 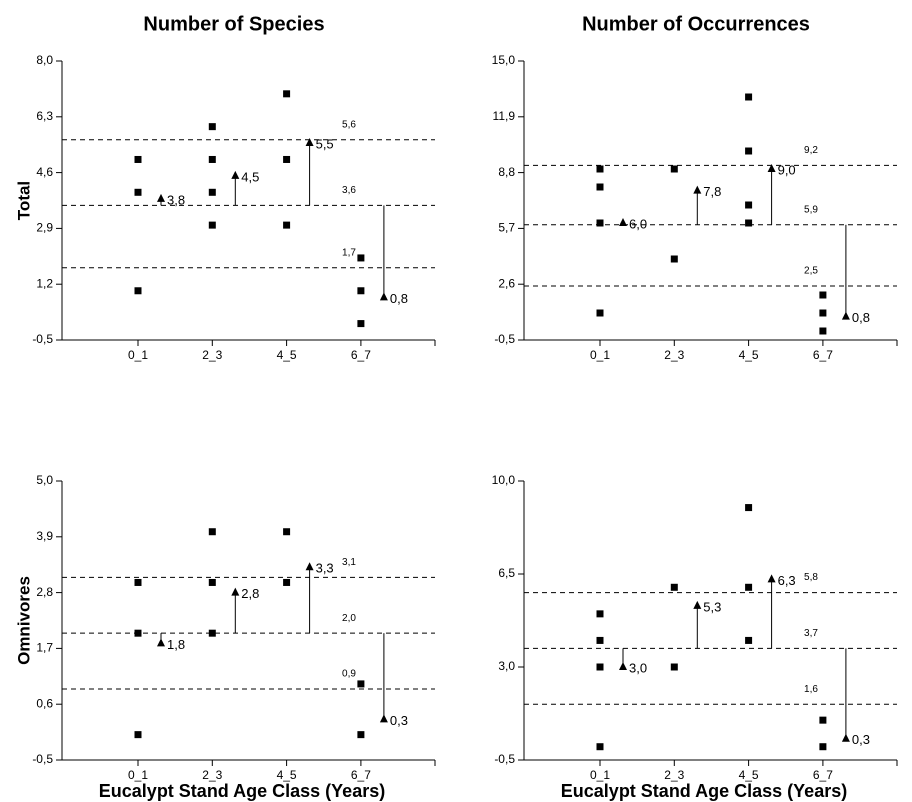 I want to click on mean-label: 0,3, so click(x=399, y=720).